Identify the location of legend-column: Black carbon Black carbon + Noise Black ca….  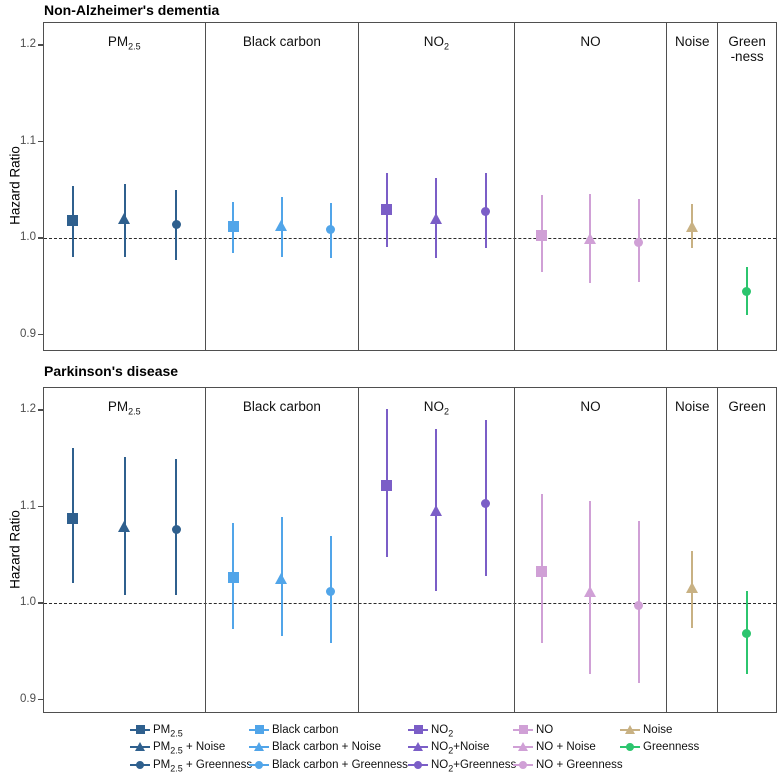
(328, 747).